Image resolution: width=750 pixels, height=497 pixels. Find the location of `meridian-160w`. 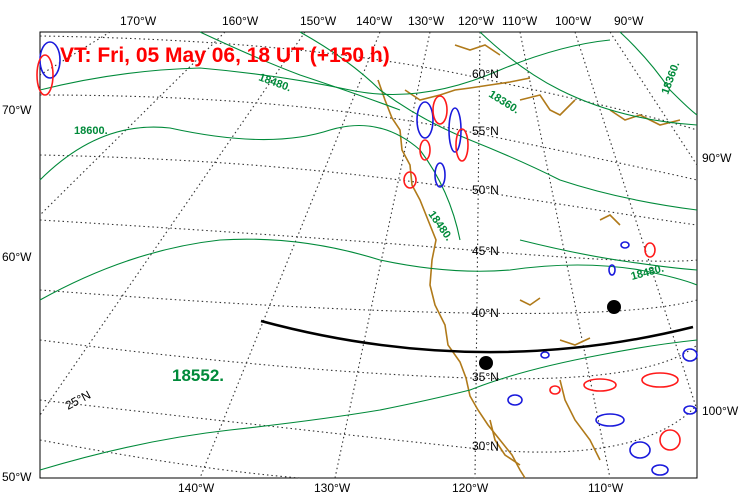

meridian-160w is located at coordinates (132, 123).